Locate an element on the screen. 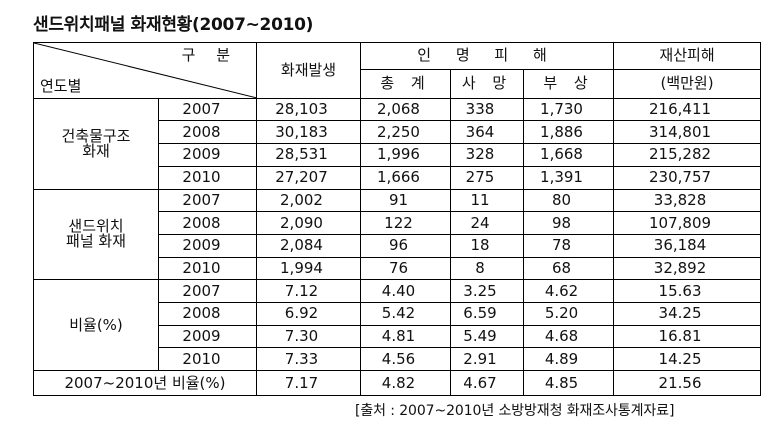 The image size is (779, 438). table-row: 2009 2,084 96 18 78 36,184 is located at coordinates (398, 245).